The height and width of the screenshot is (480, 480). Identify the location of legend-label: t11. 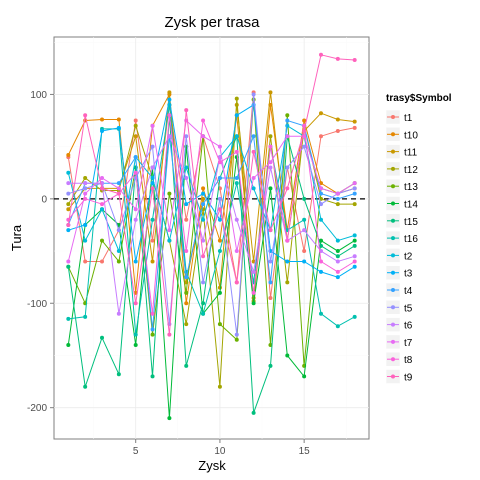
(411, 153).